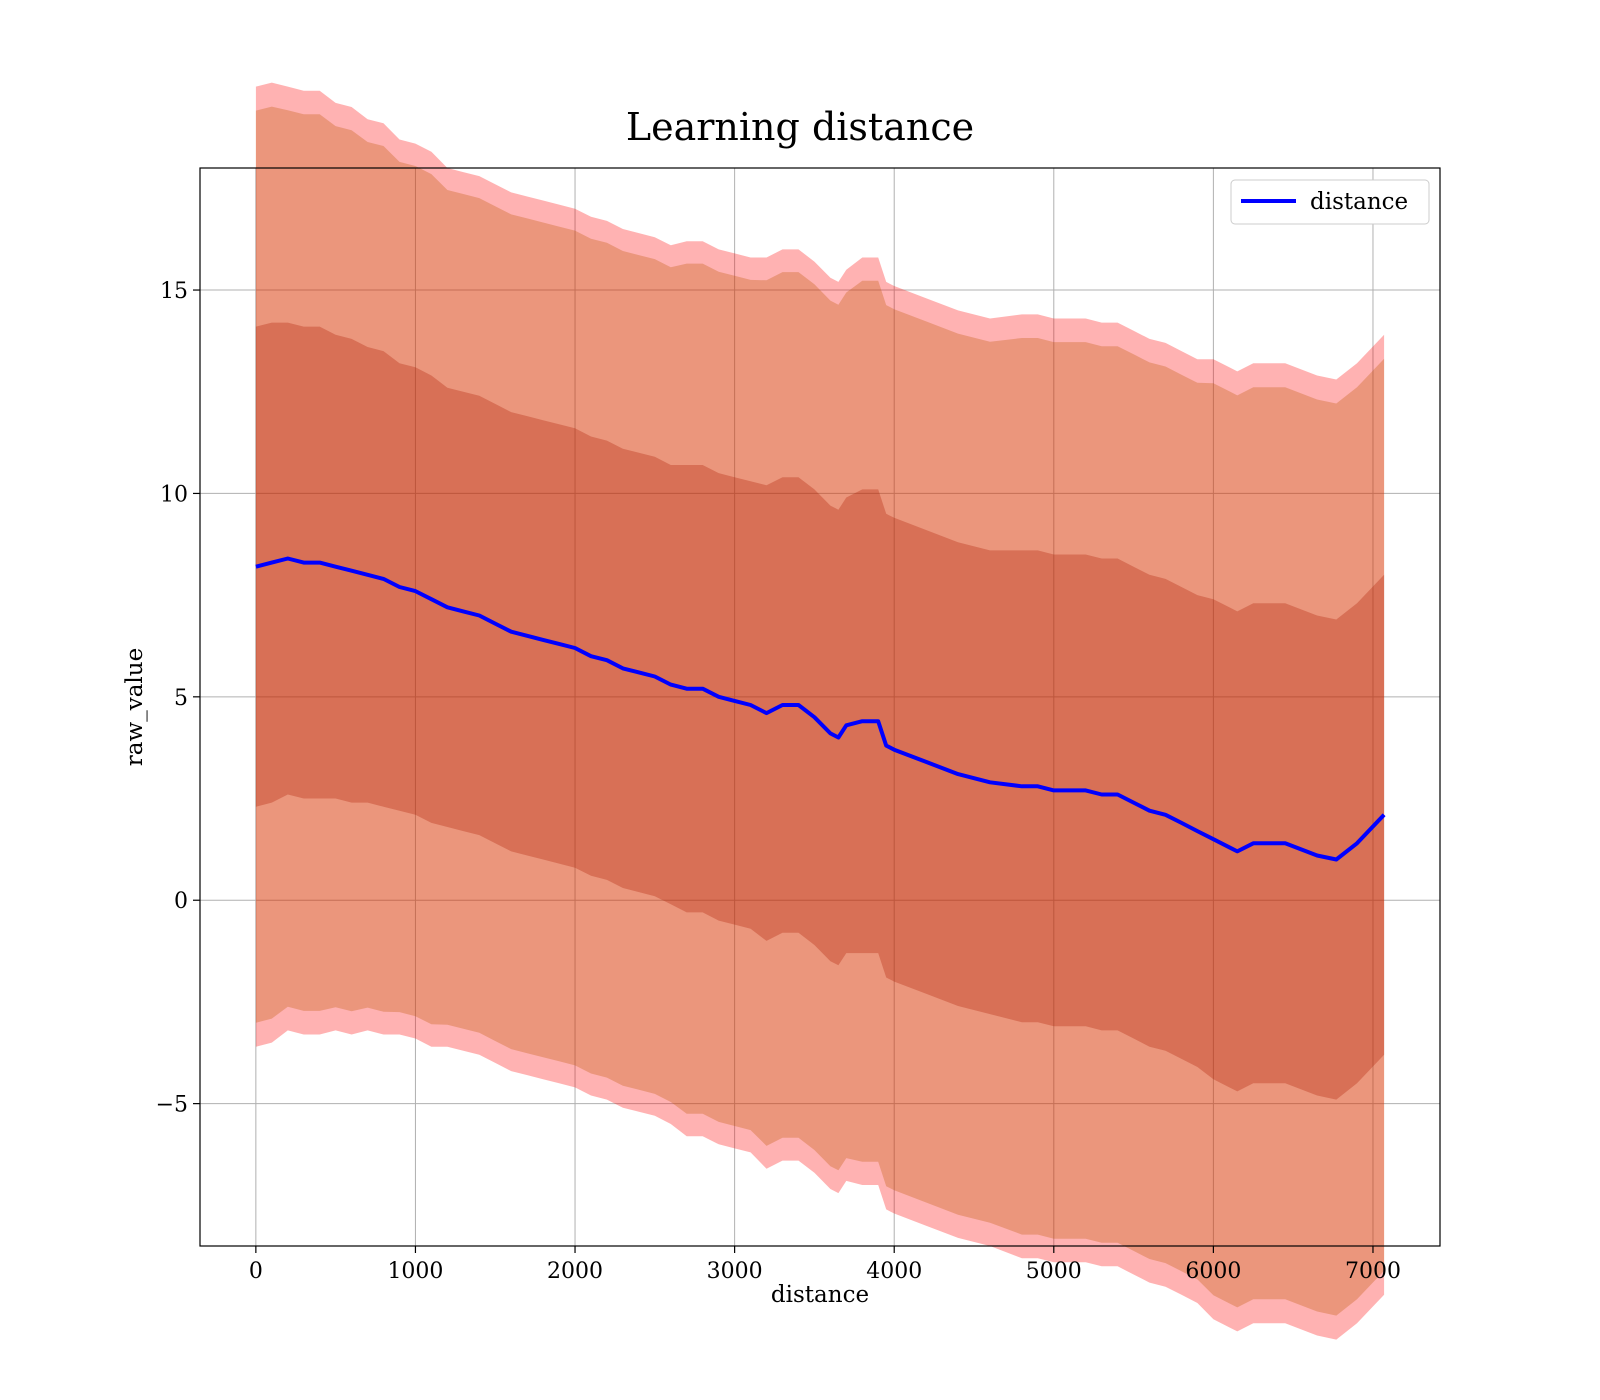 The height and width of the screenshot is (1400, 1600). I want to click on y-tick-label: 10, so click(174, 494).